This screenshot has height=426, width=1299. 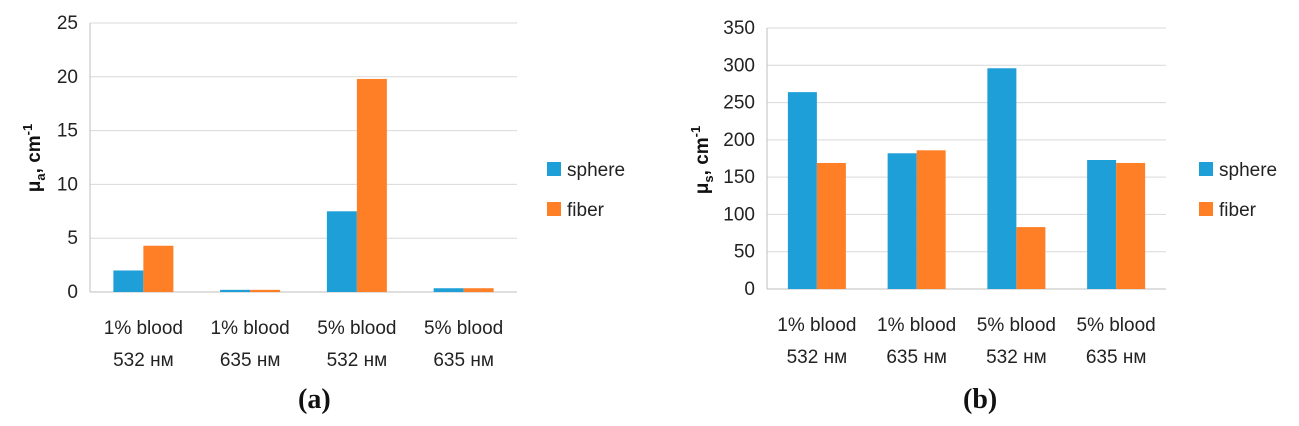 What do you see at coordinates (1206, 169) in the screenshot?
I see `chart-b-legend-swatch-sphere` at bounding box center [1206, 169].